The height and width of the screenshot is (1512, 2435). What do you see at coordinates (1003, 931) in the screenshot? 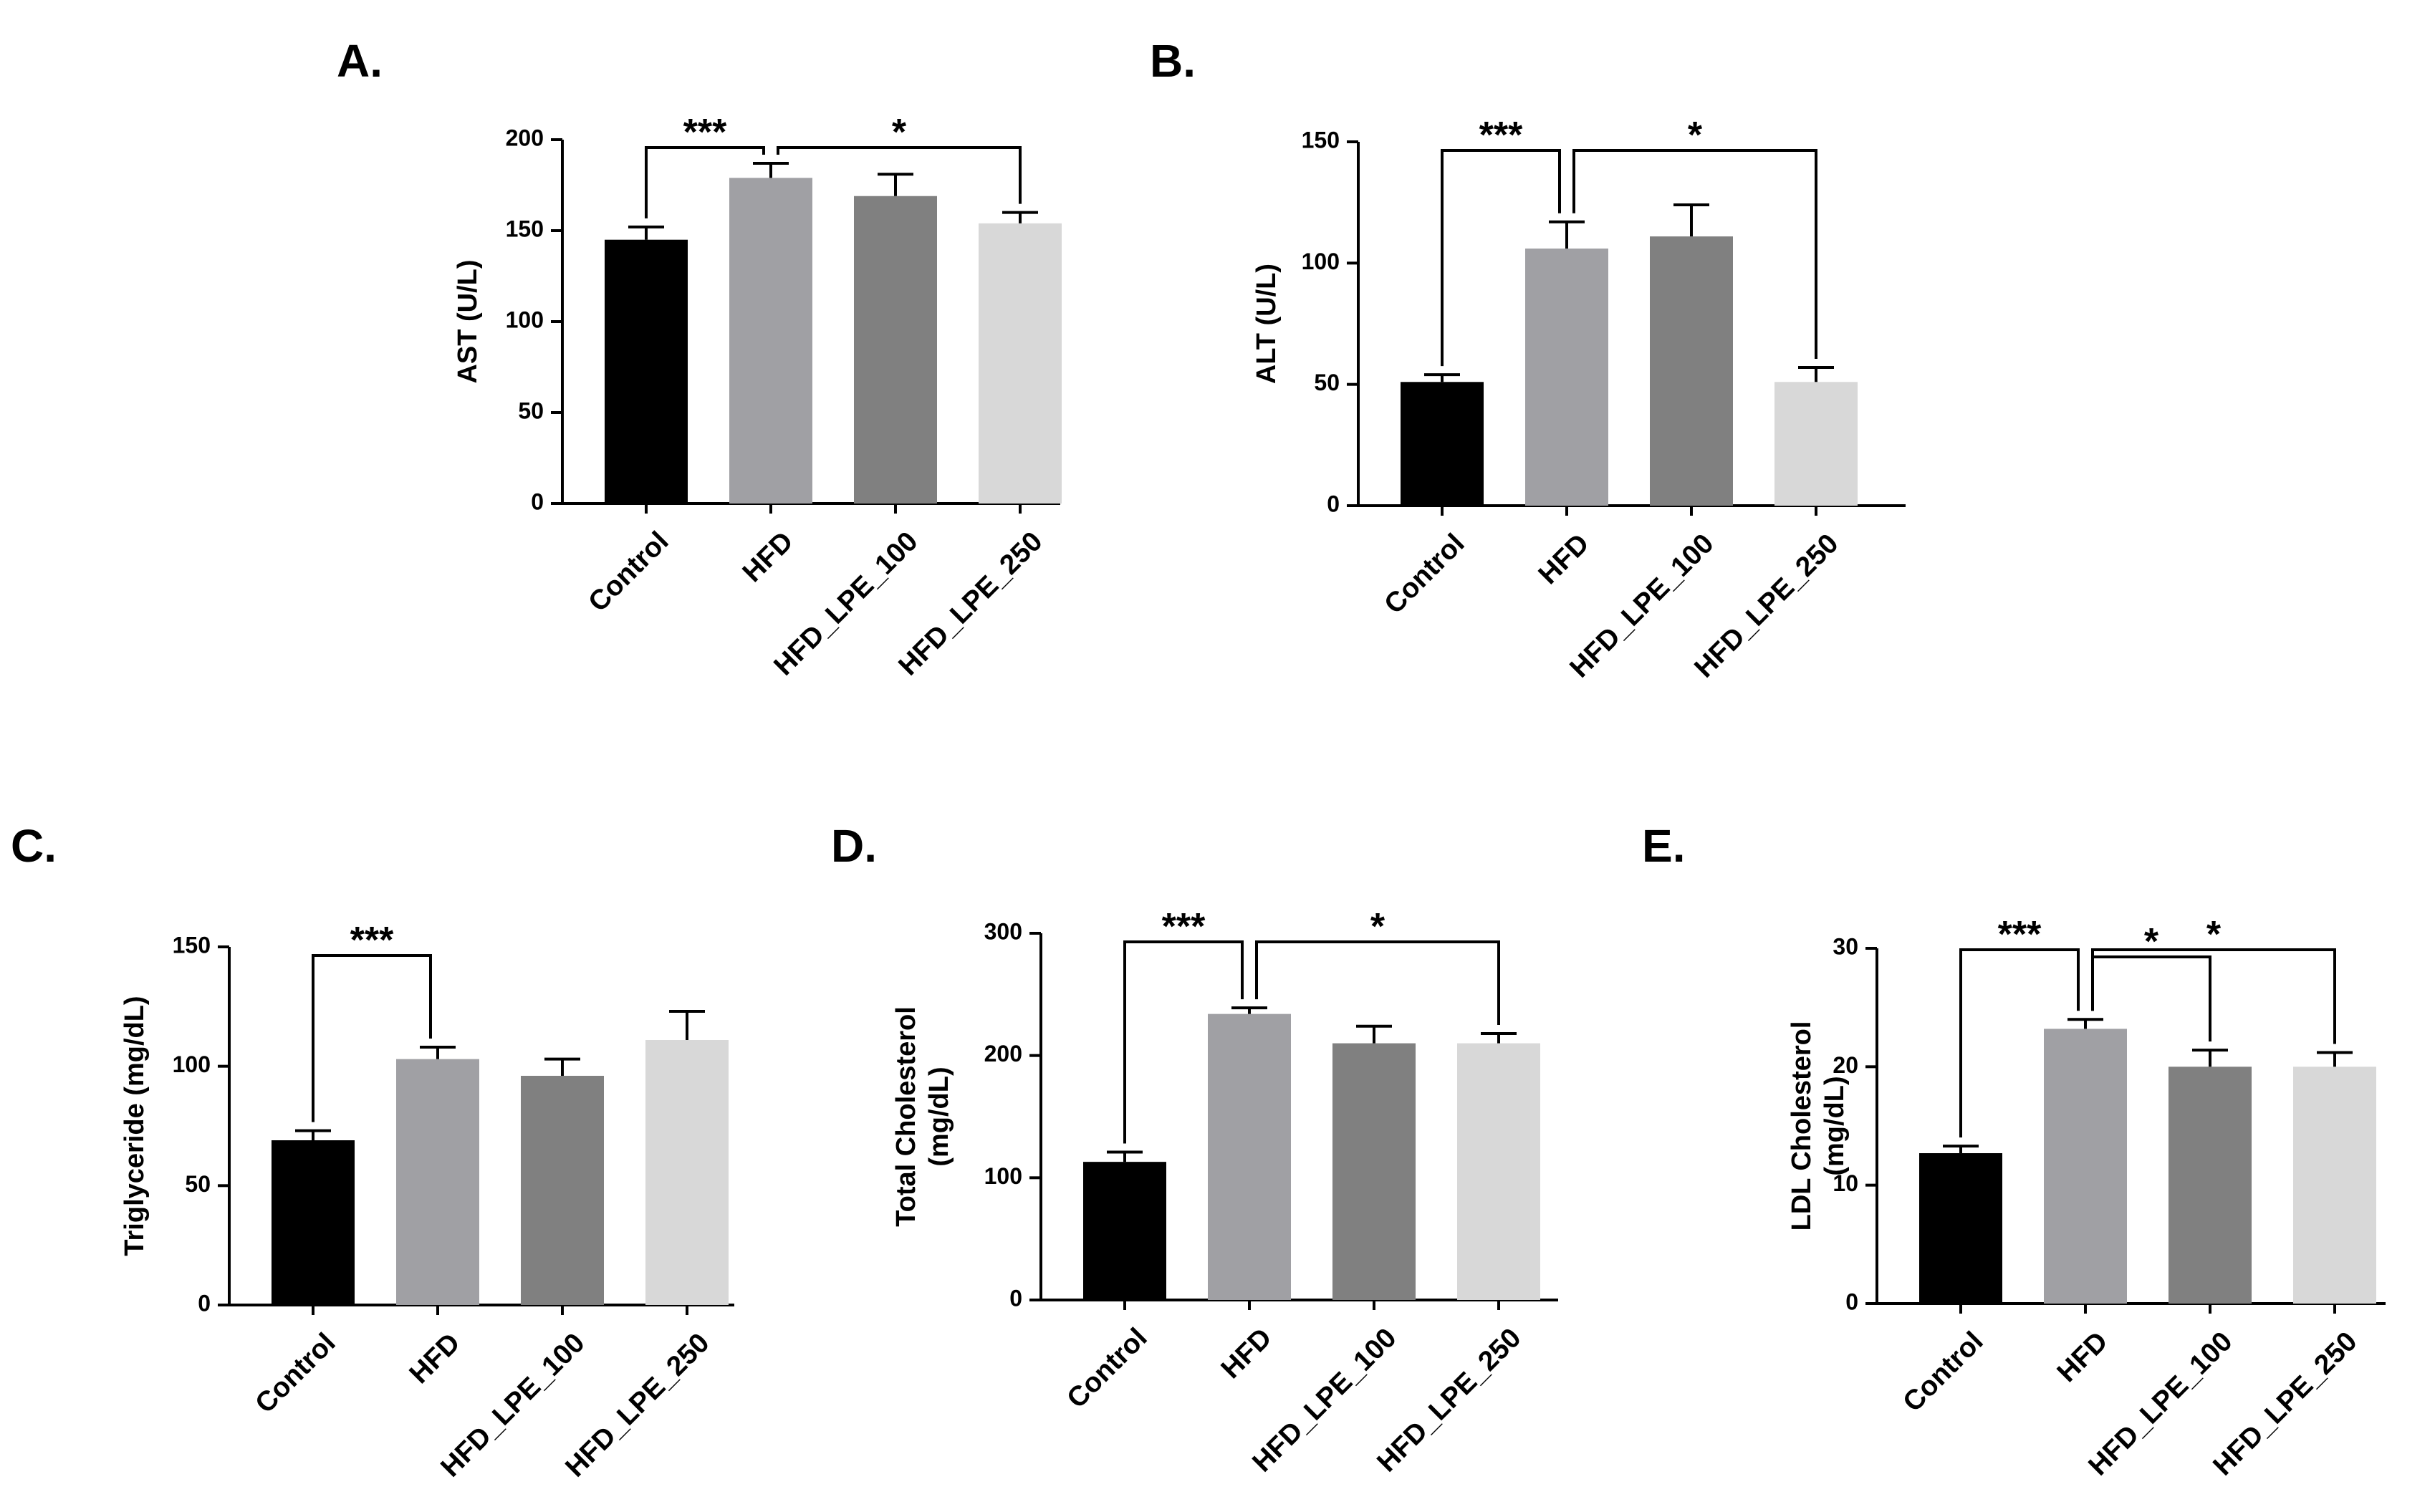
I see `y-tick-label: 300` at bounding box center [1003, 931].